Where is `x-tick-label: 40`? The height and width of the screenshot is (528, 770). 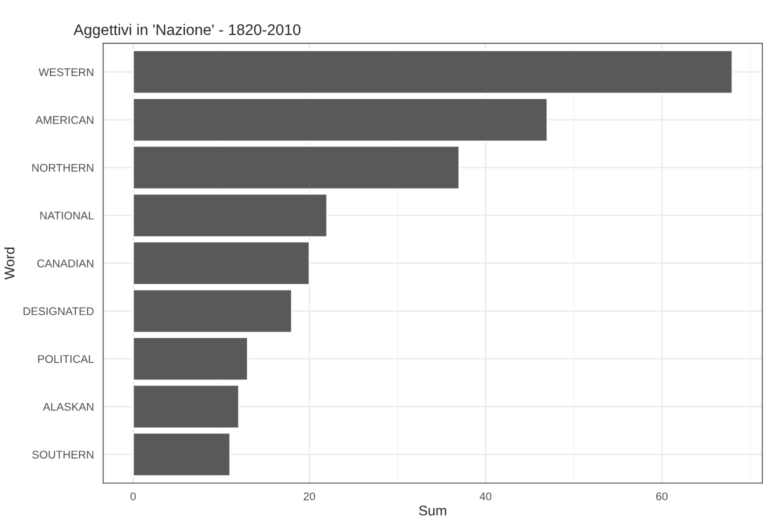 x-tick-label: 40 is located at coordinates (486, 496).